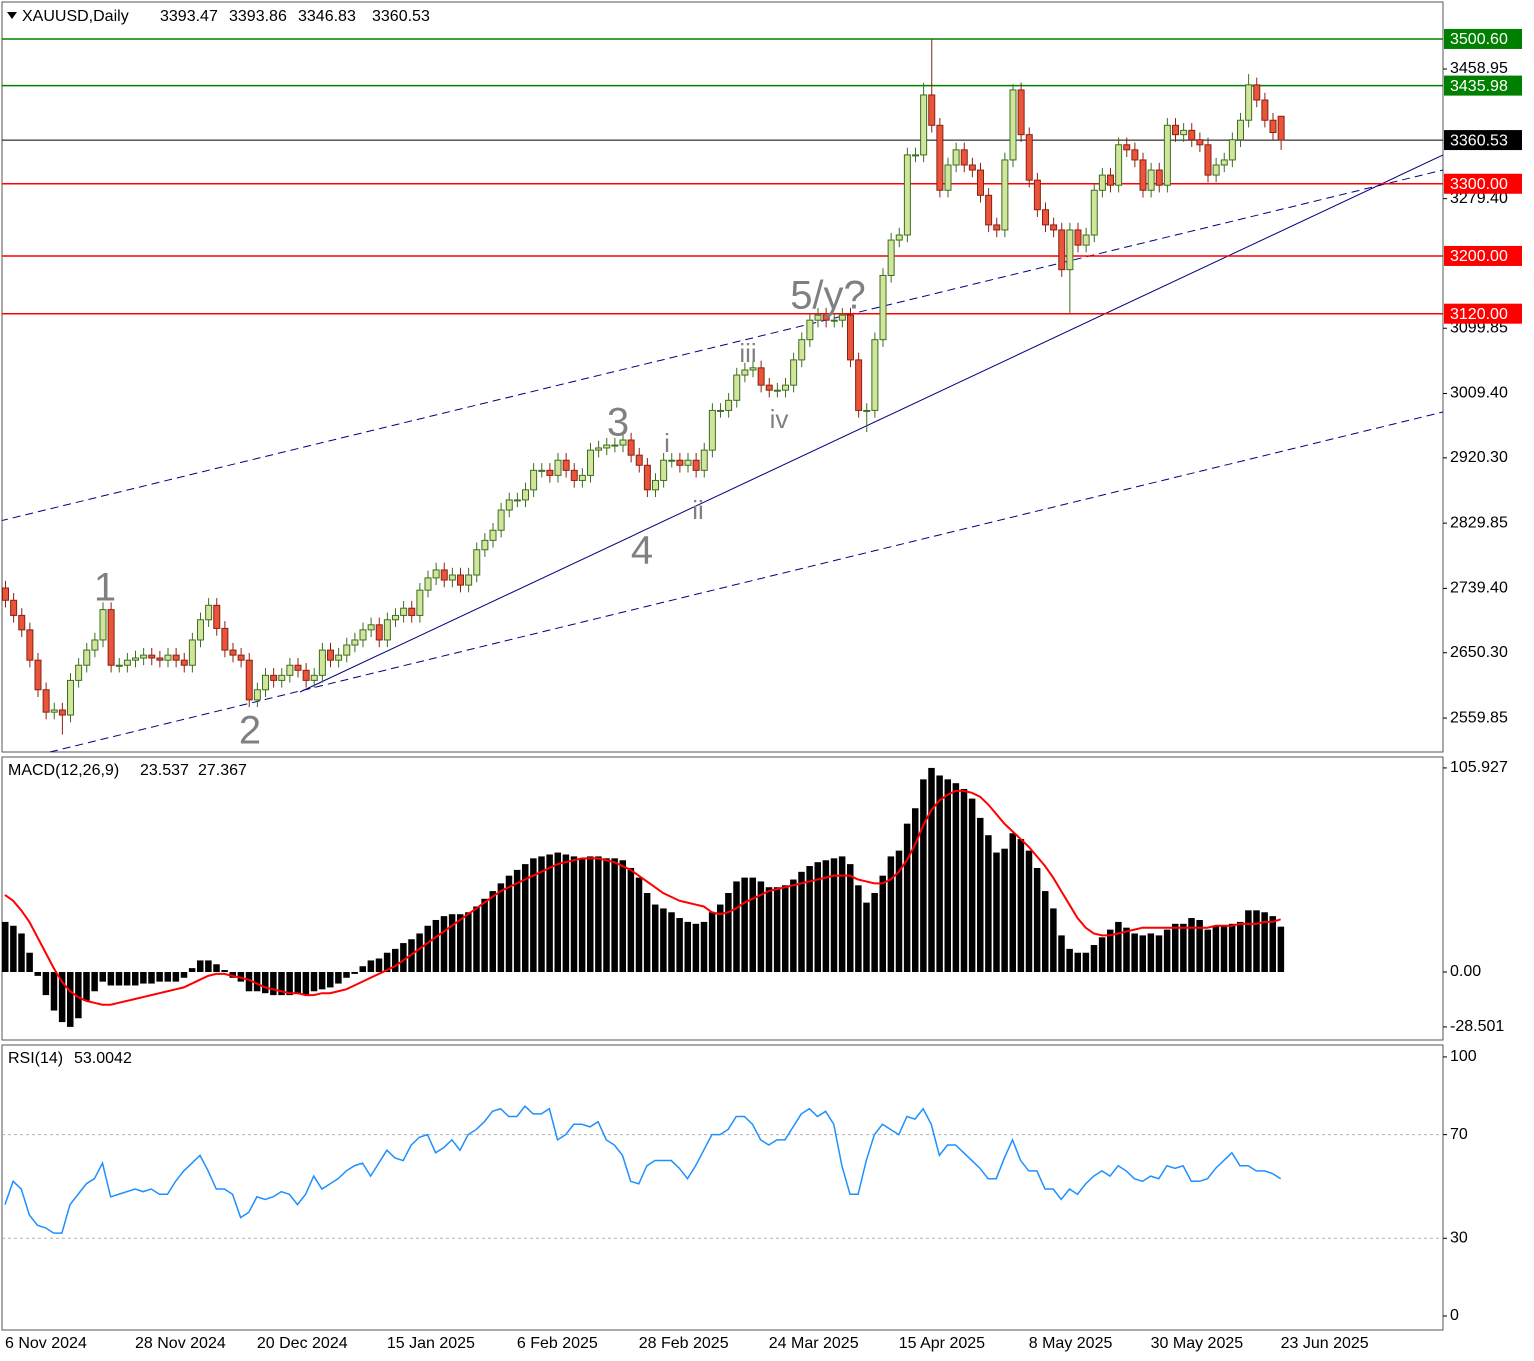 This screenshot has height=1361, width=1534. Describe the element at coordinates (258, 16) in the screenshot. I see `header-high: 3393.86` at that location.